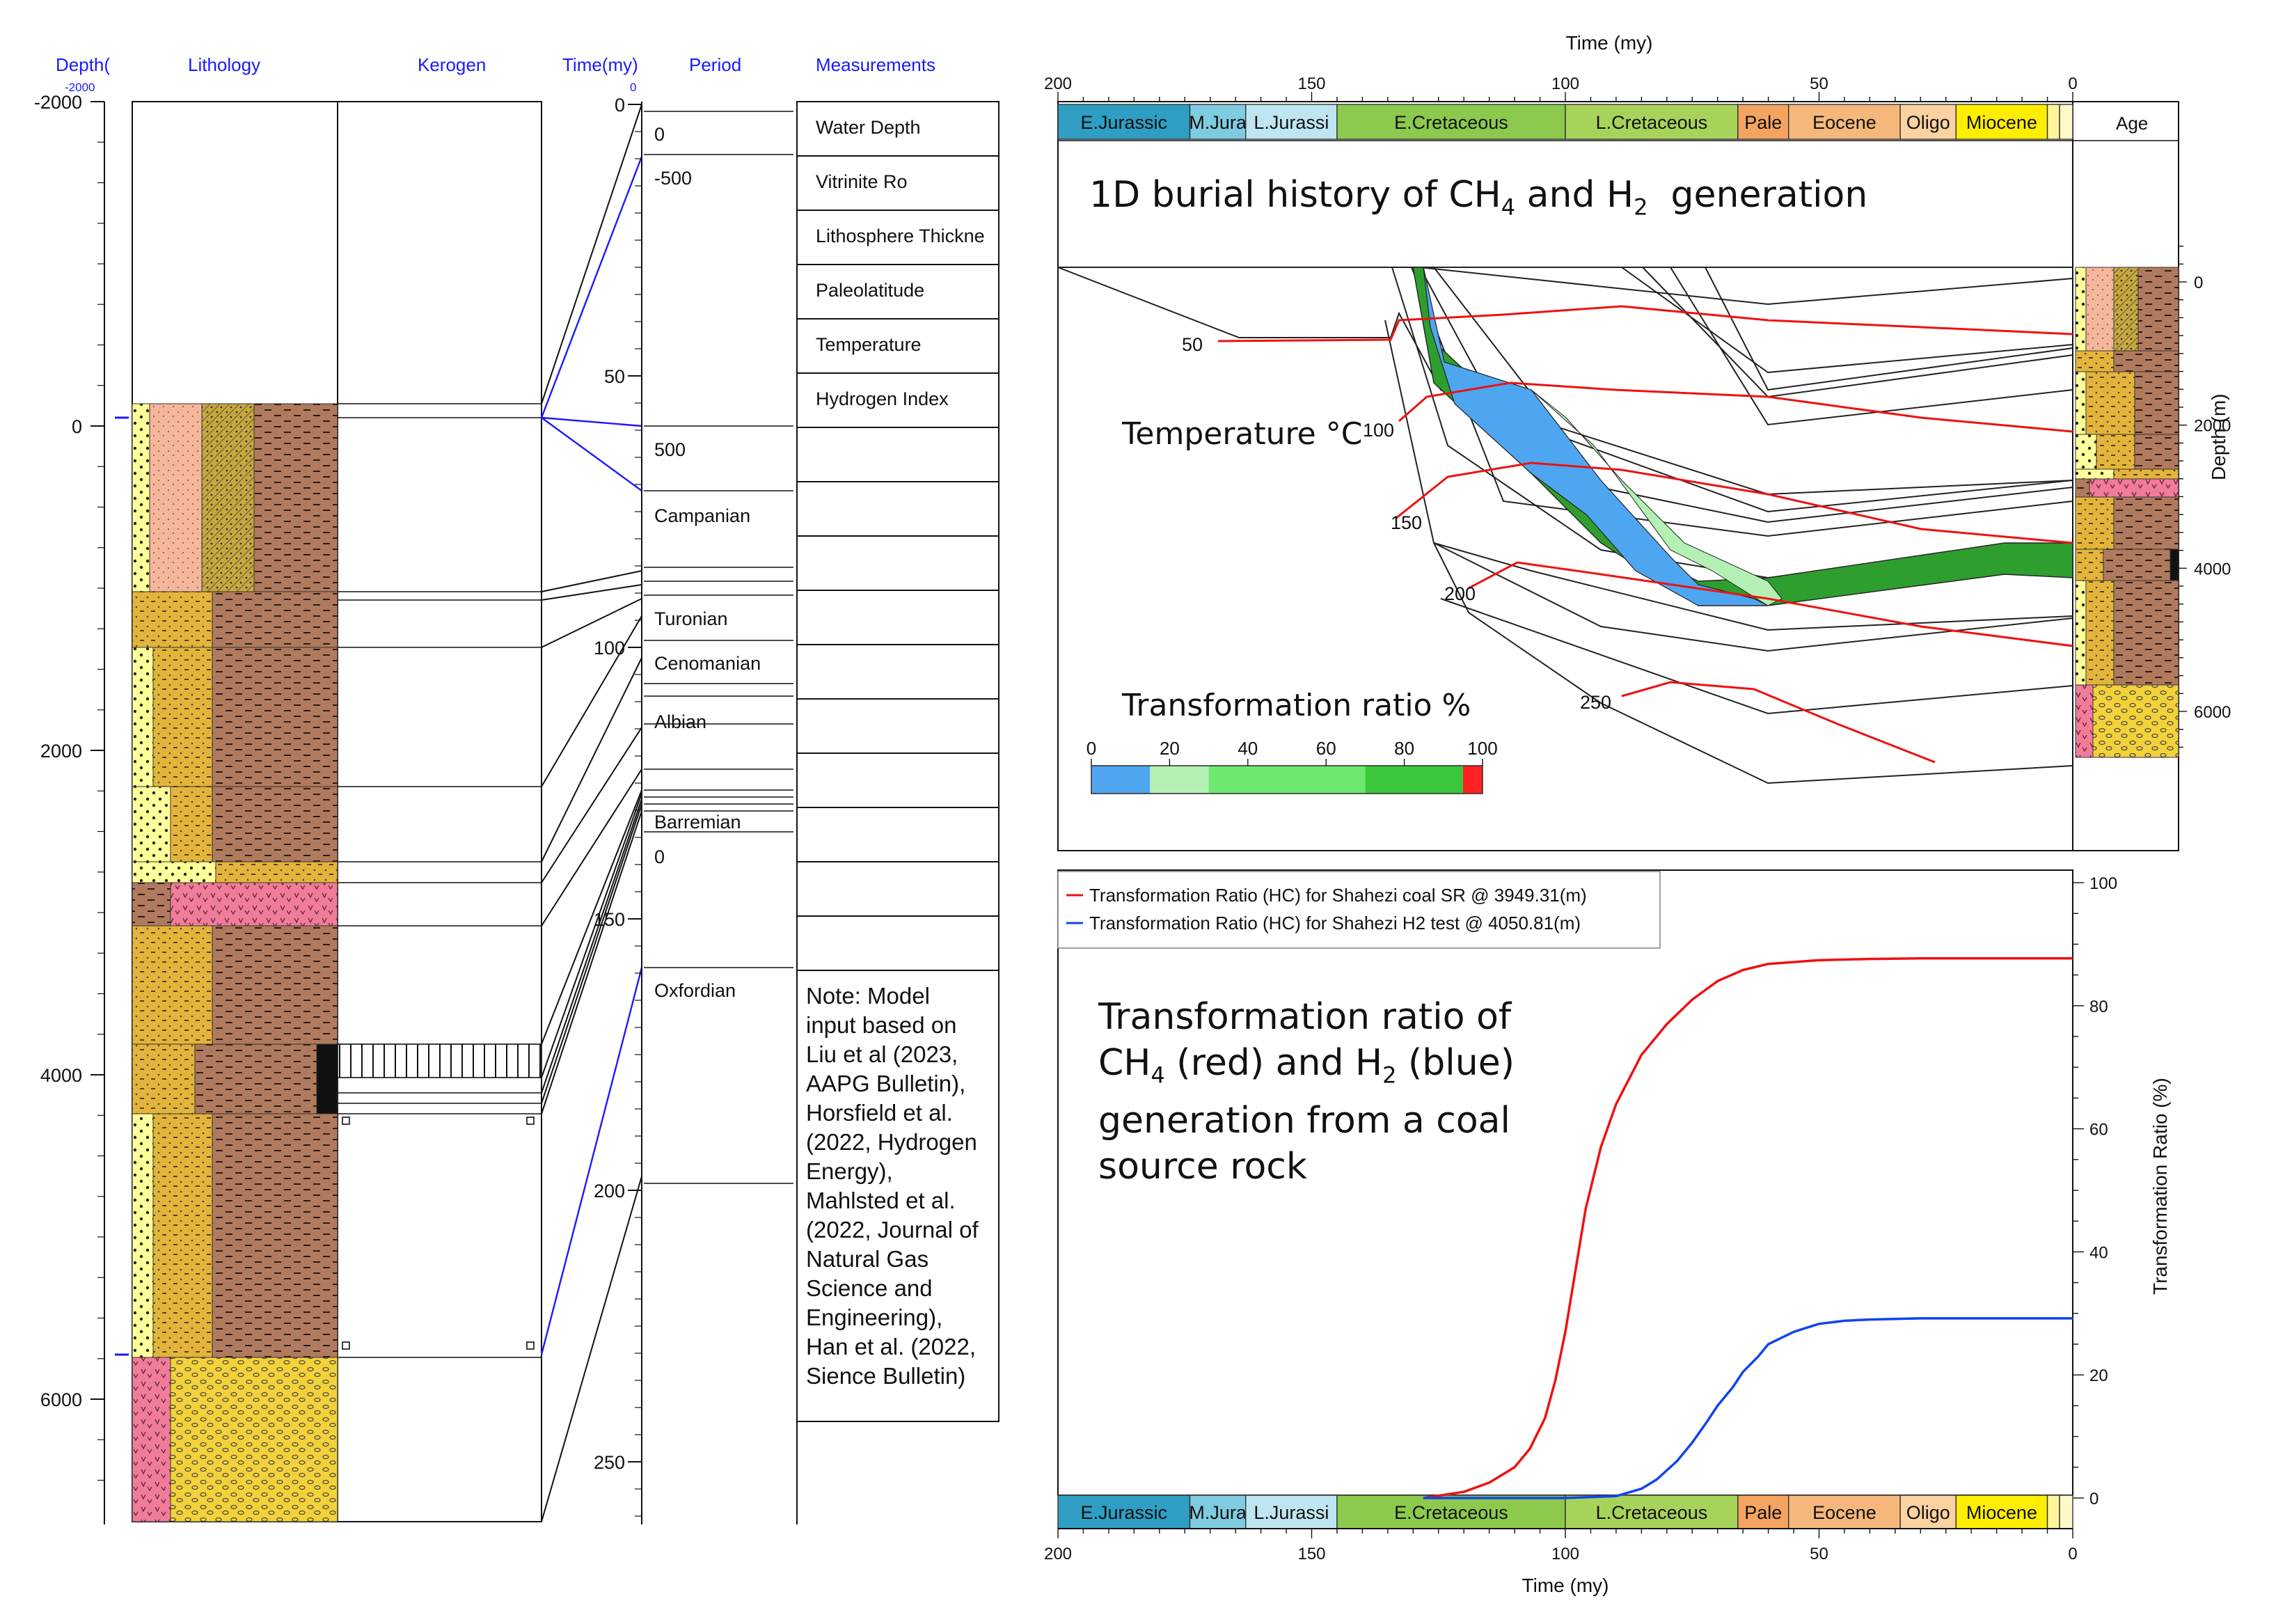  Describe the element at coordinates (83, 64) in the screenshot. I see `header-depth: Depth(` at that location.